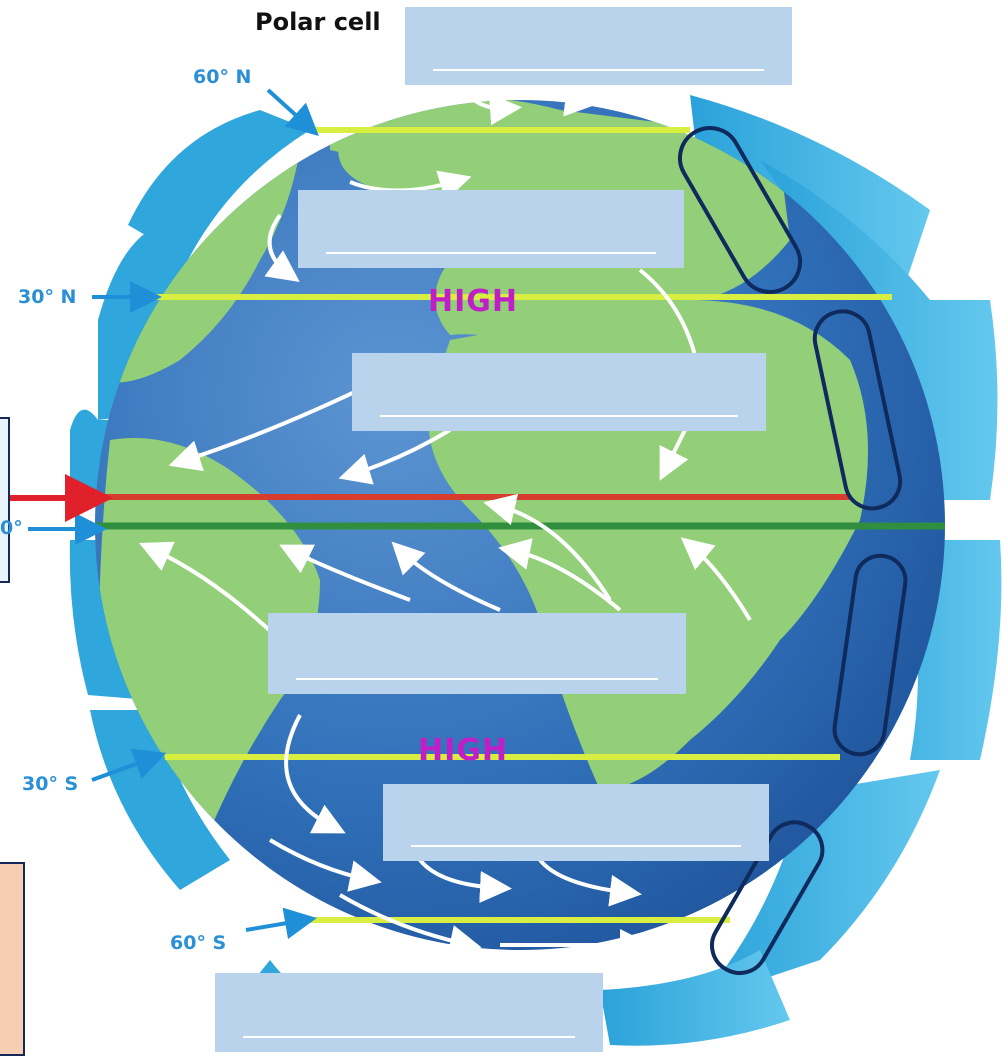 This screenshot has height=1056, width=1007. Describe the element at coordinates (12, 959) in the screenshot. I see `left-edge-peach-box` at that location.